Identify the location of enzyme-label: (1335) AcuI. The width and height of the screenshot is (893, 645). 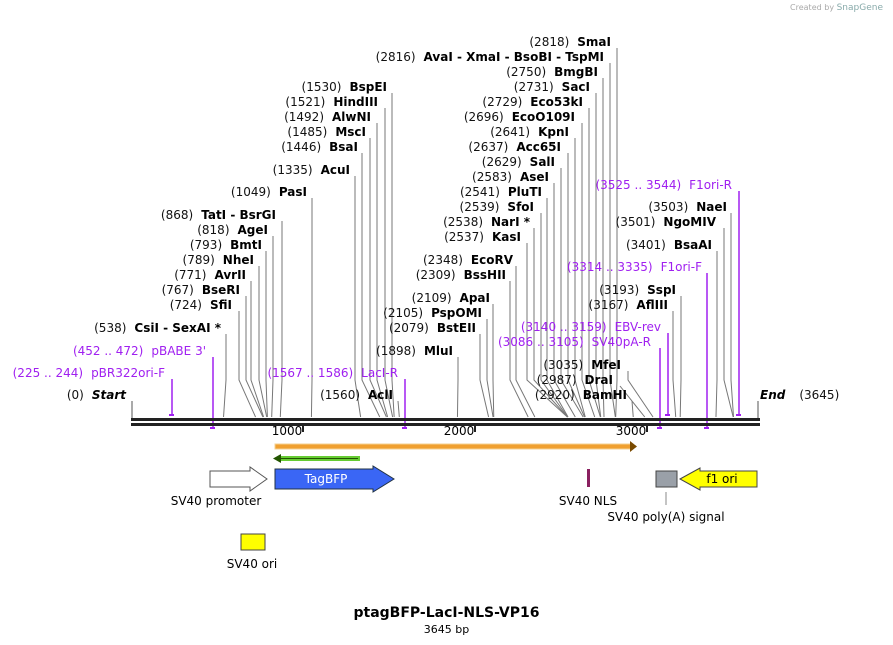
(311, 170).